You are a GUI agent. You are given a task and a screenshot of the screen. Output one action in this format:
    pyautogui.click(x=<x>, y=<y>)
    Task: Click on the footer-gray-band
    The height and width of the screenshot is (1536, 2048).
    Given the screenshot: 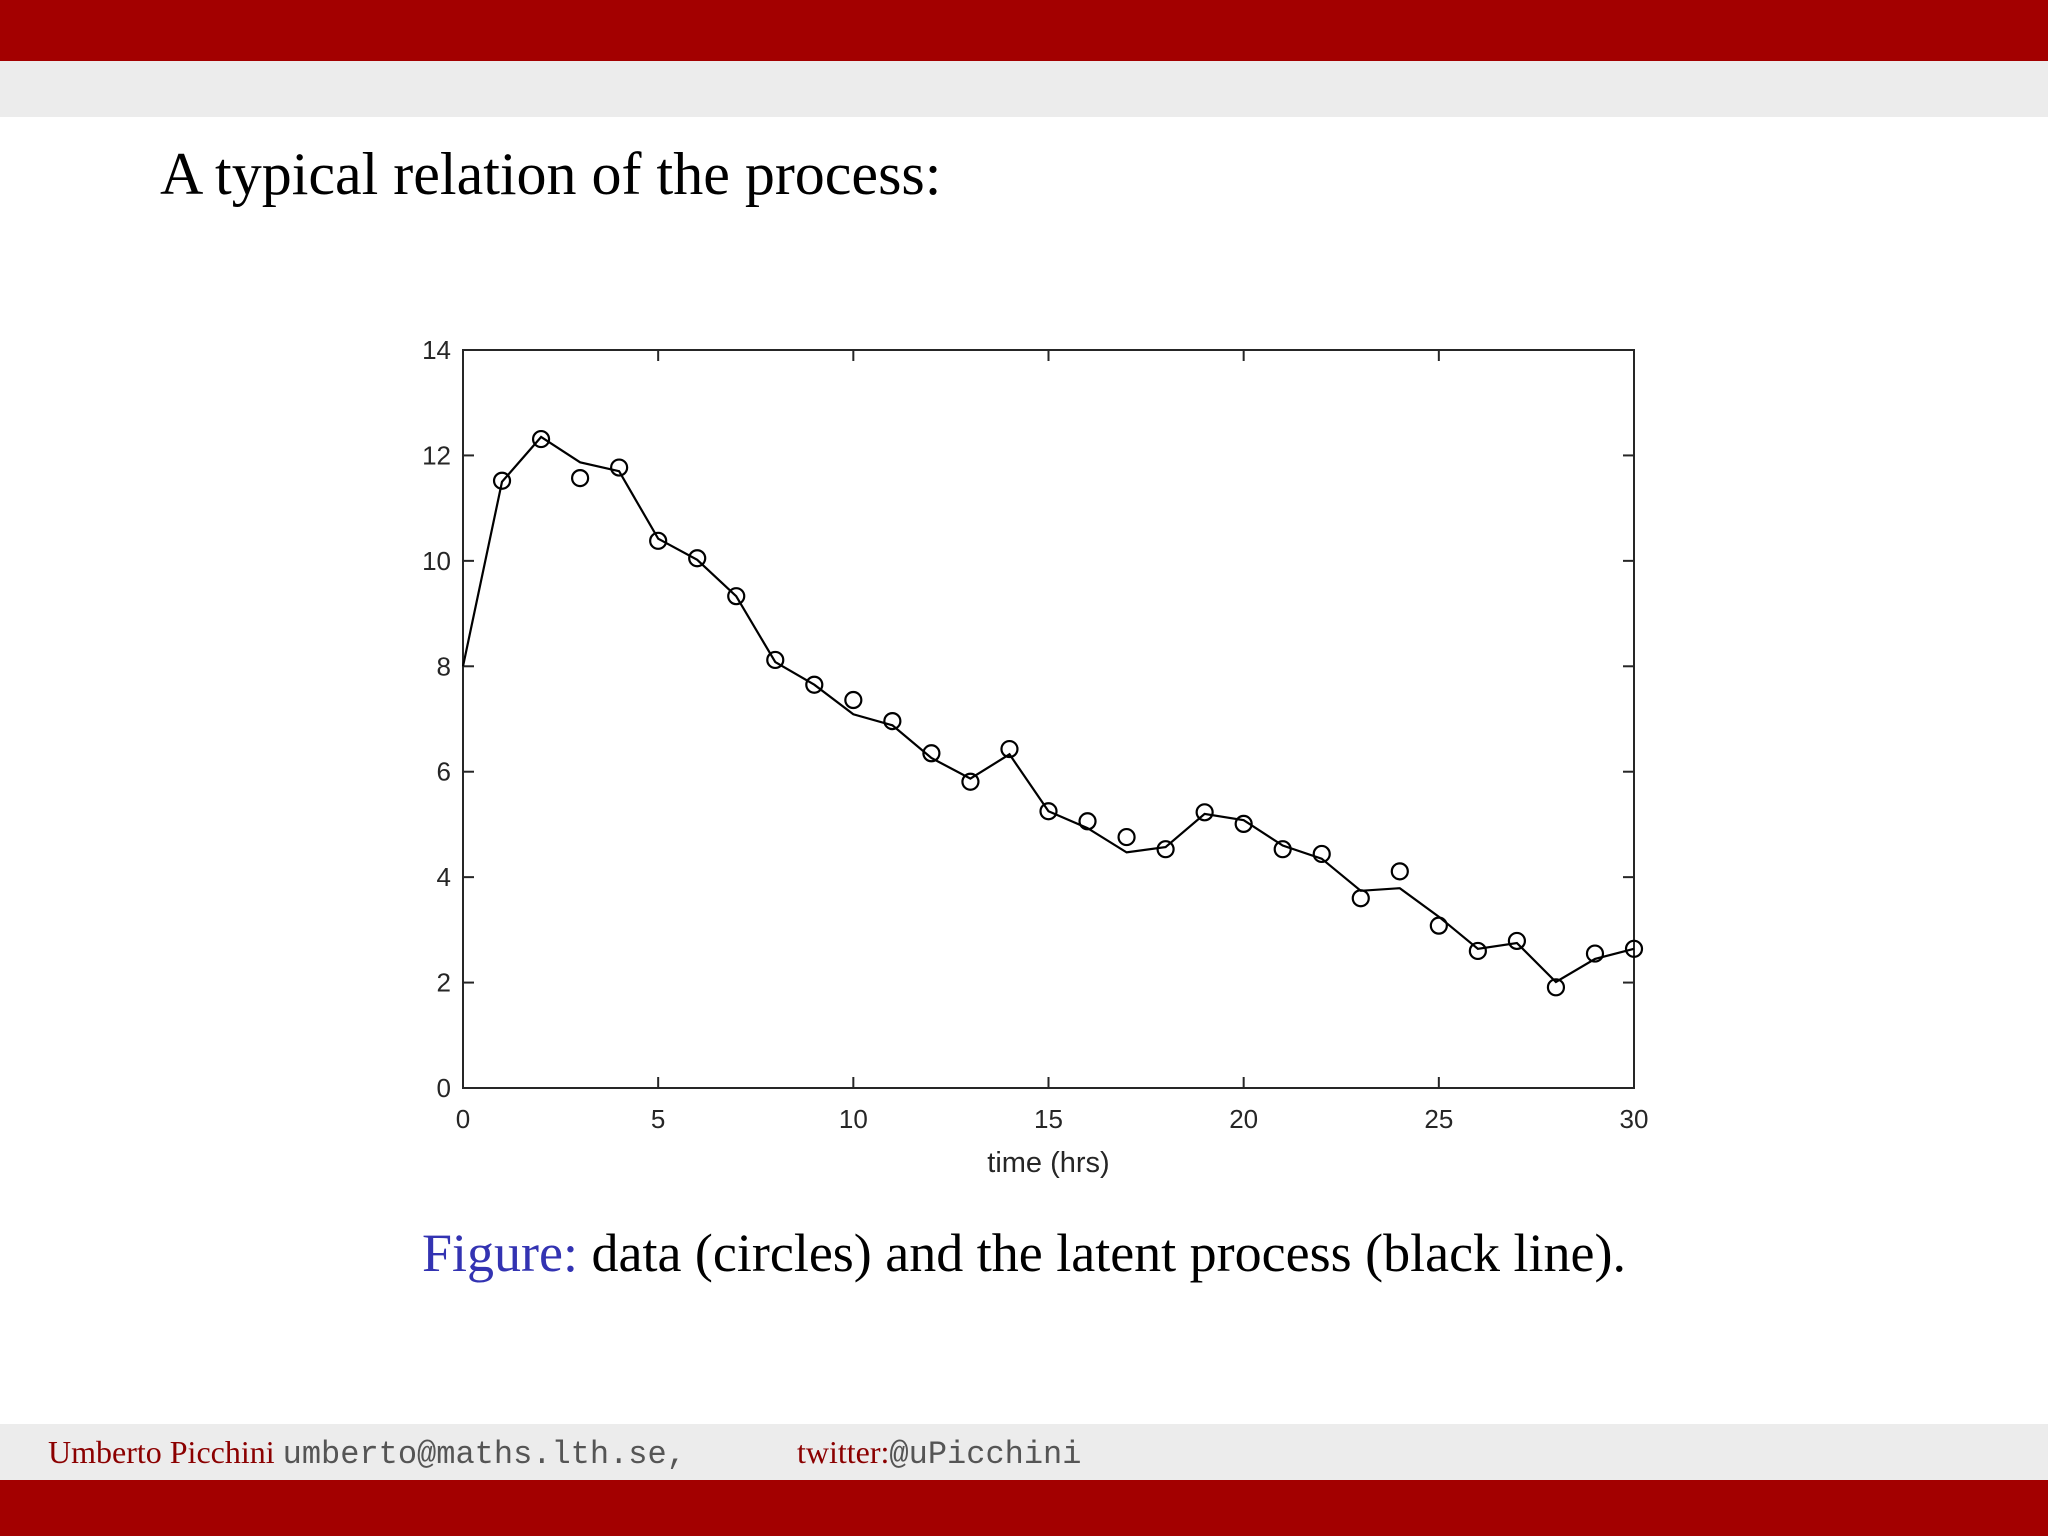 What is the action you would take?
    pyautogui.click(x=1024, y=1452)
    